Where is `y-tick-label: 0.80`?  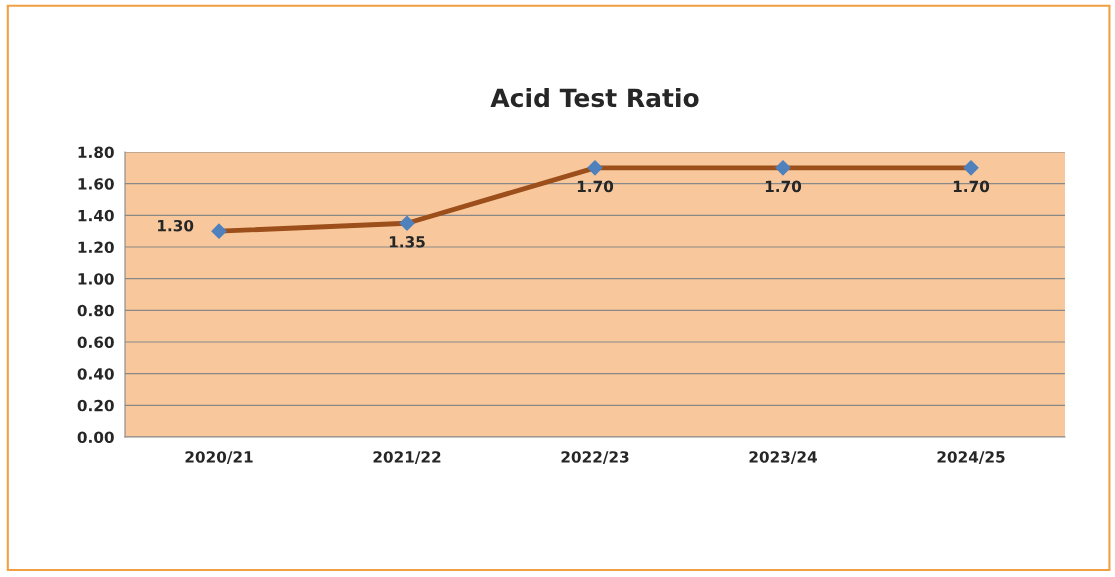 y-tick-label: 0.80 is located at coordinates (95, 310).